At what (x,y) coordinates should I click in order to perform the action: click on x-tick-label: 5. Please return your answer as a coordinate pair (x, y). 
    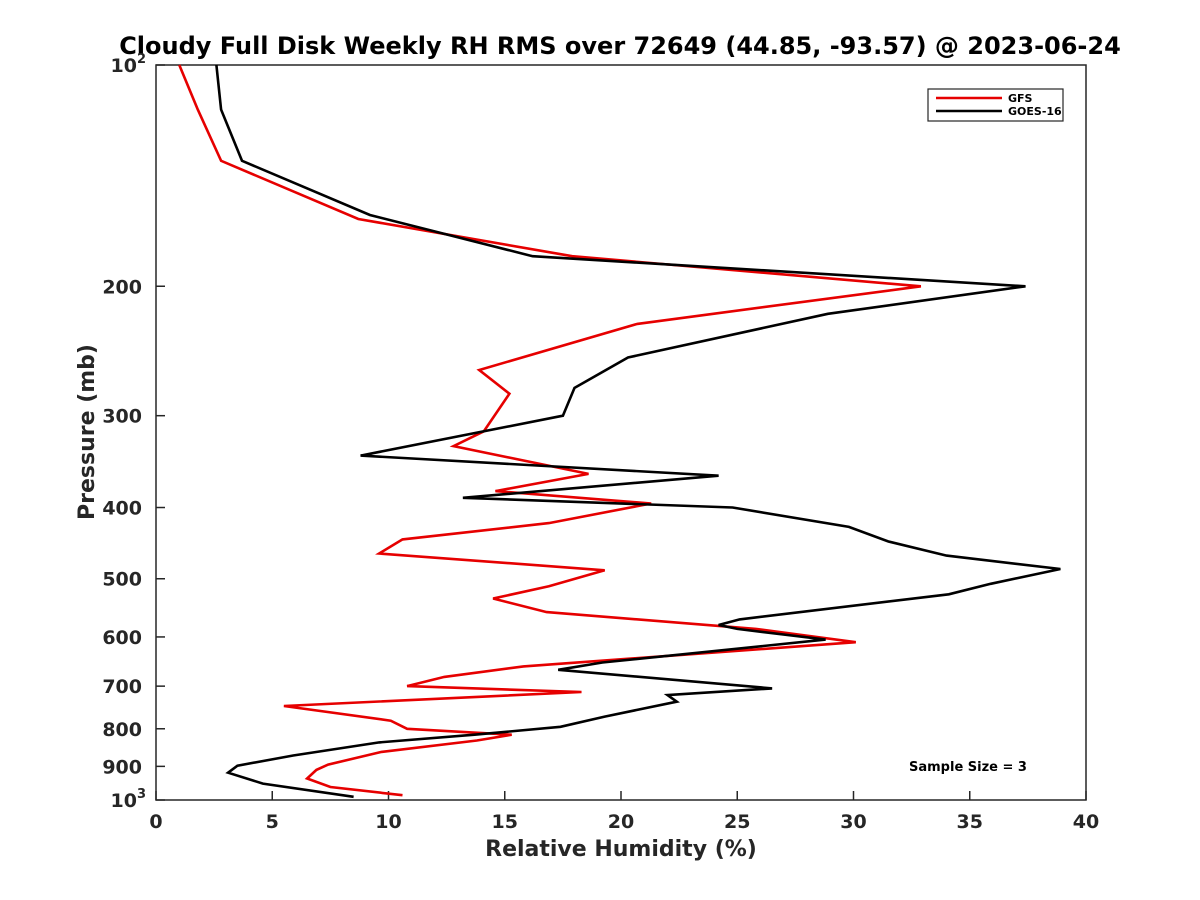
    Looking at the image, I should click on (272, 822).